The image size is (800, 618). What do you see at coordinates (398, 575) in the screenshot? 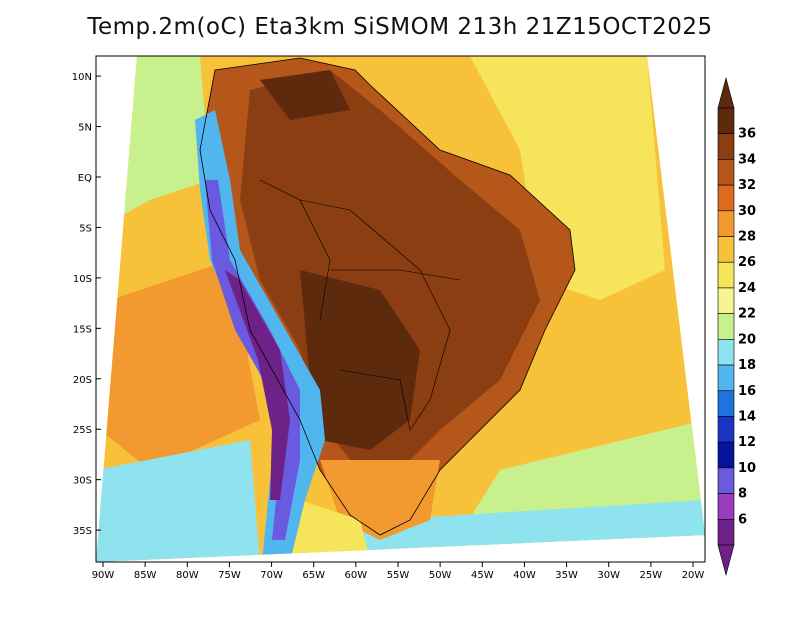
I see `lon-tick-label: 55W` at bounding box center [398, 575].